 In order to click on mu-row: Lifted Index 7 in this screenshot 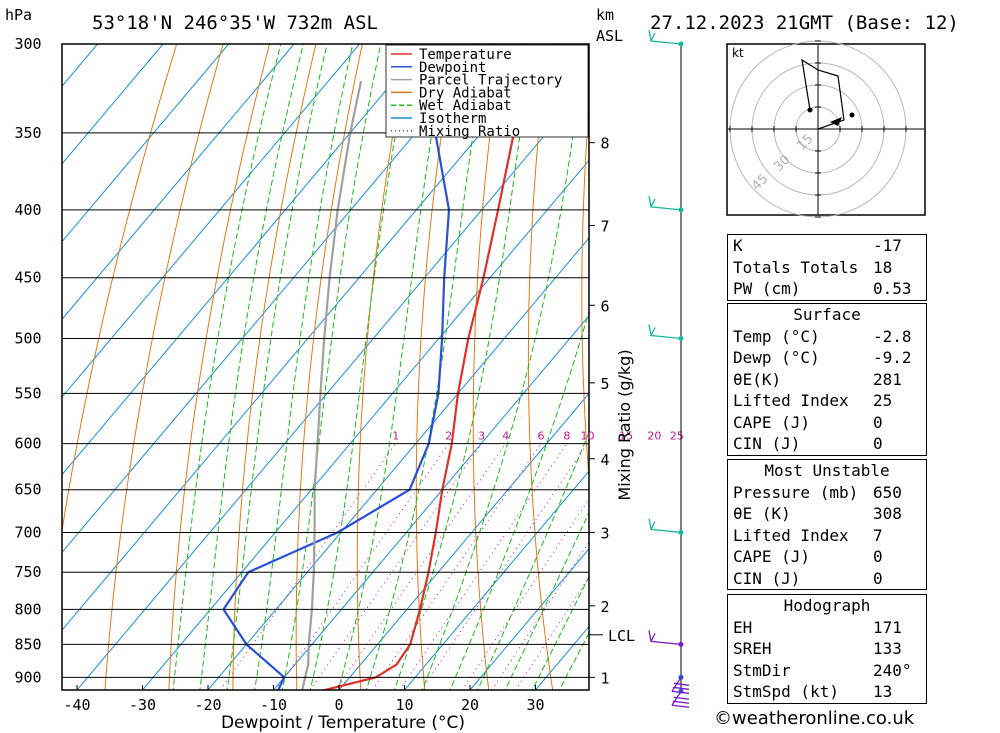, I will do `click(827, 536)`.